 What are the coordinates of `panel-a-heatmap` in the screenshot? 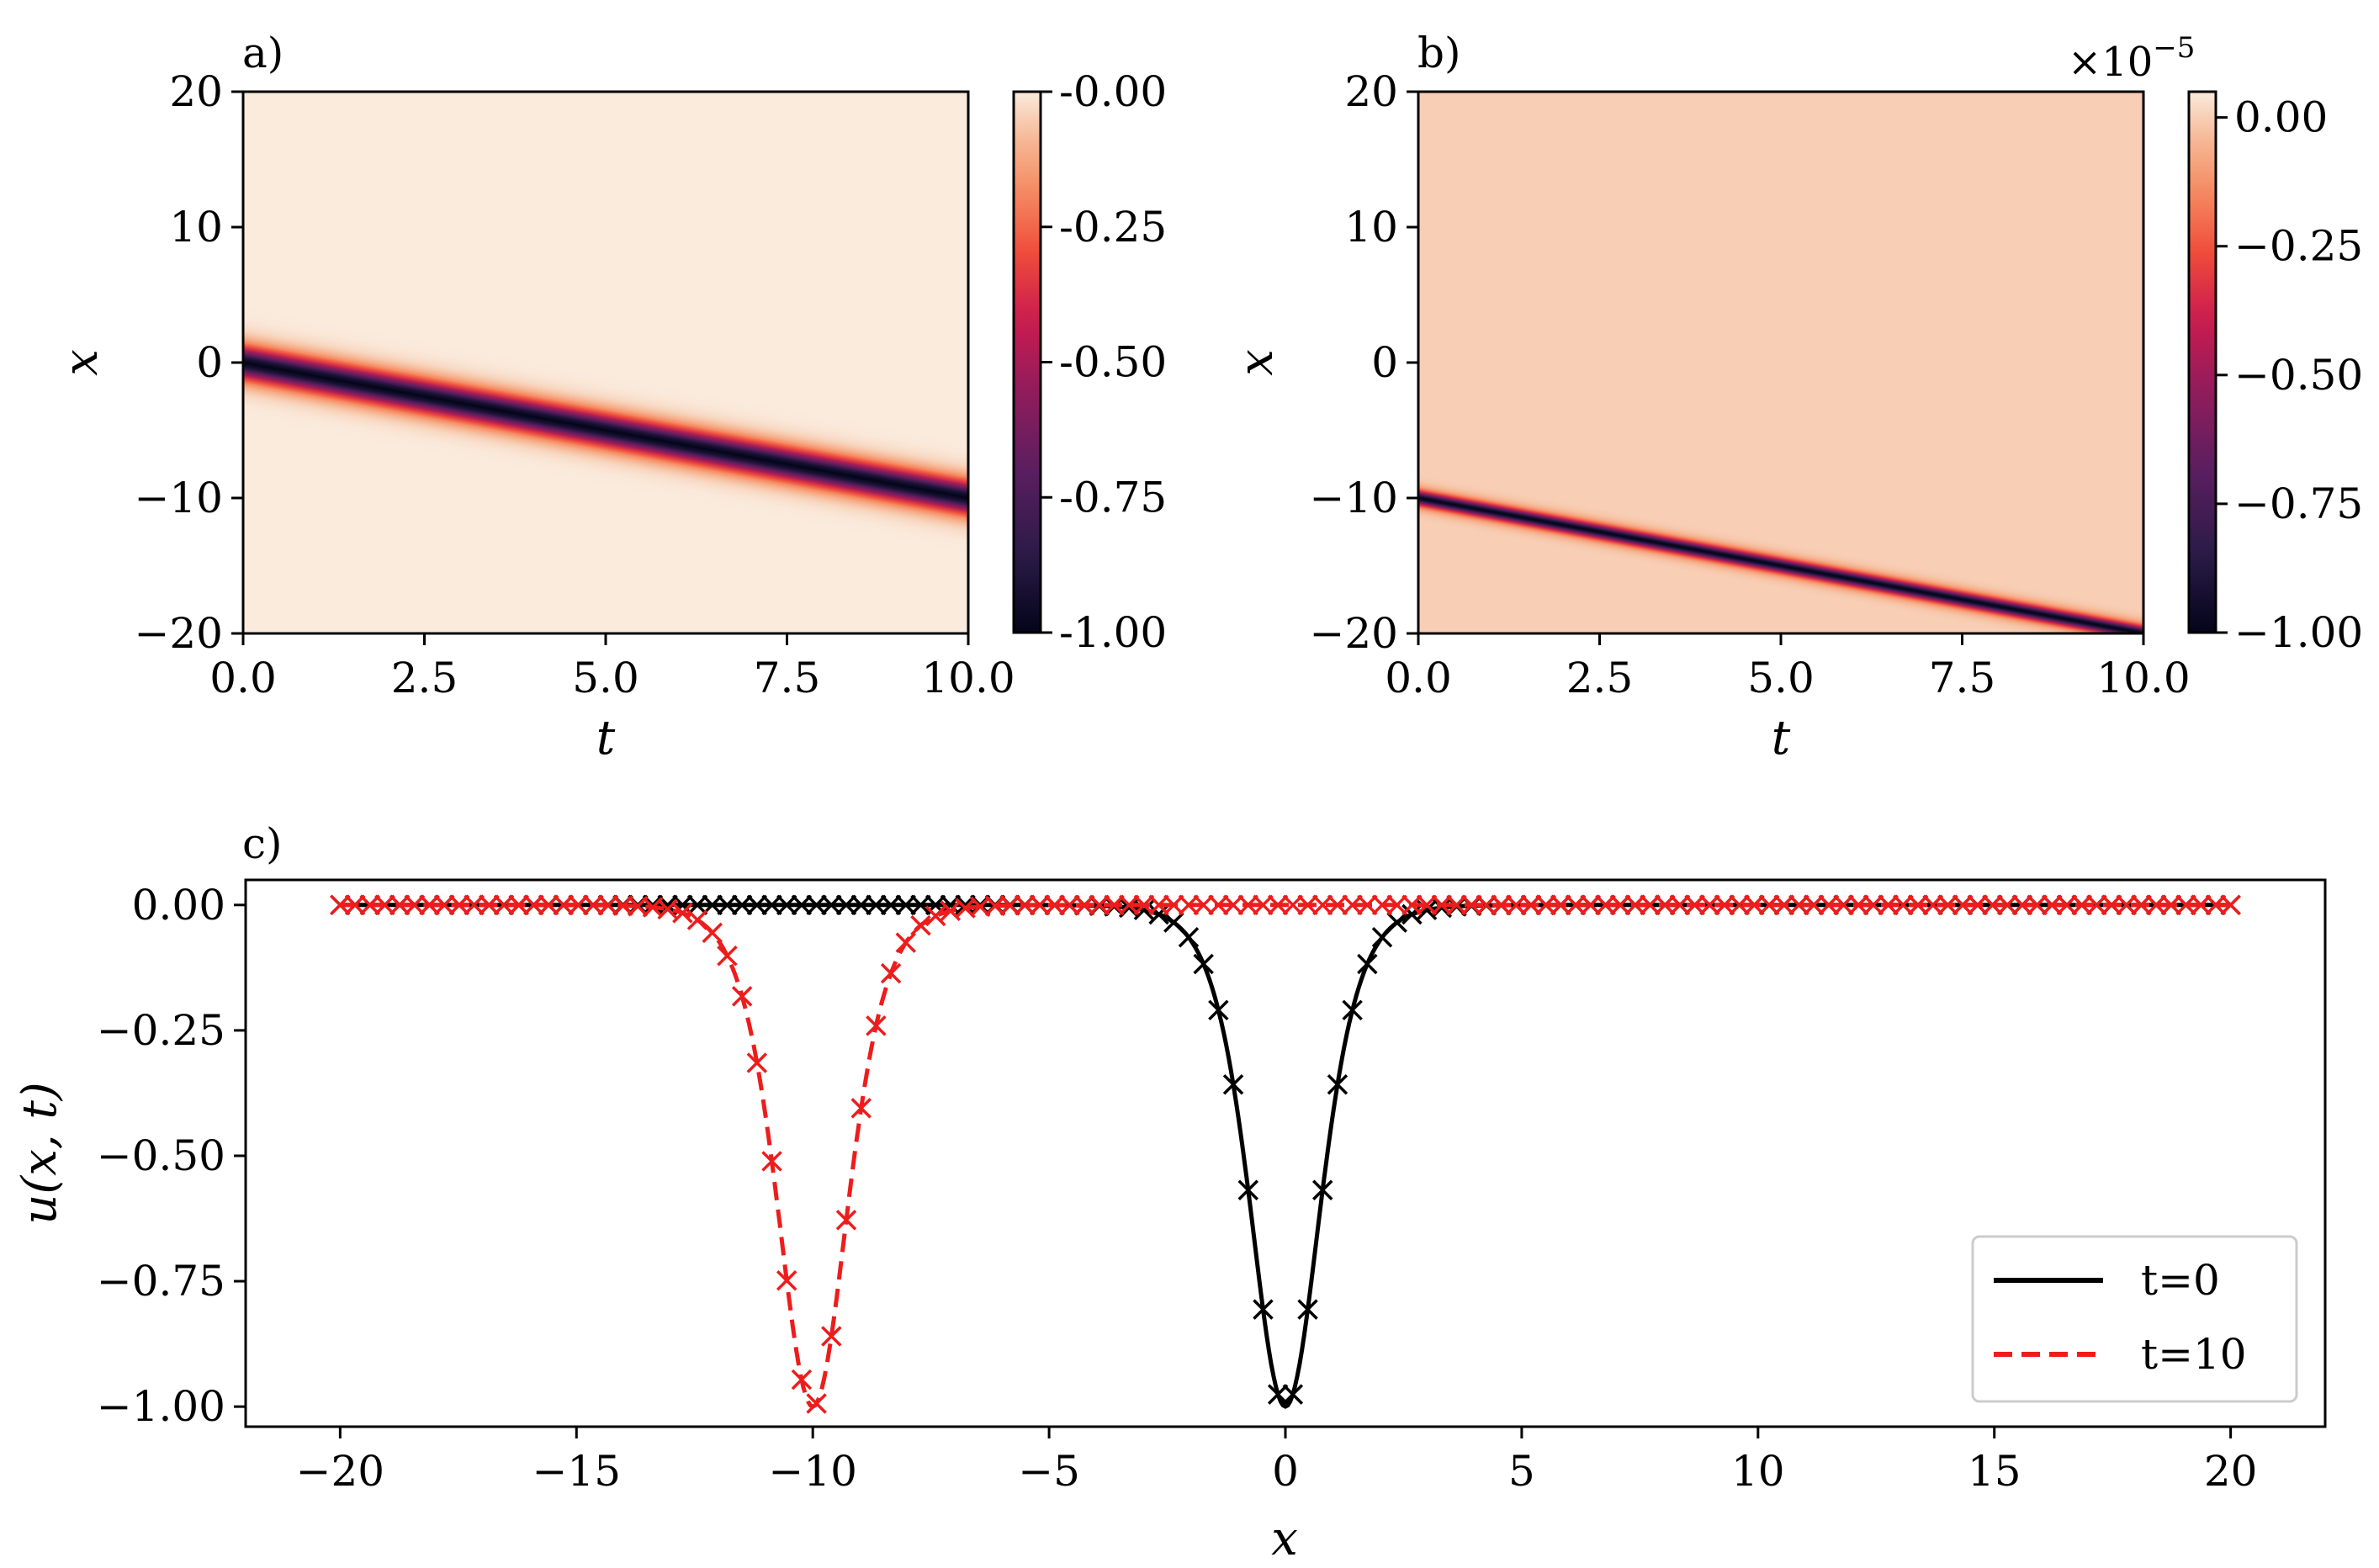 It's located at (605, 362).